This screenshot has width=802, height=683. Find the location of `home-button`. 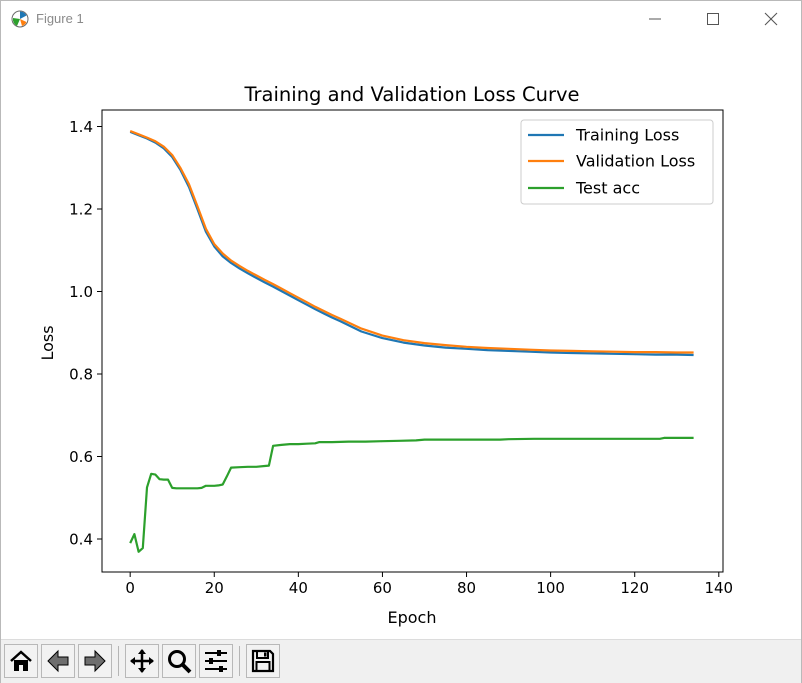

home-button is located at coordinates (21, 661).